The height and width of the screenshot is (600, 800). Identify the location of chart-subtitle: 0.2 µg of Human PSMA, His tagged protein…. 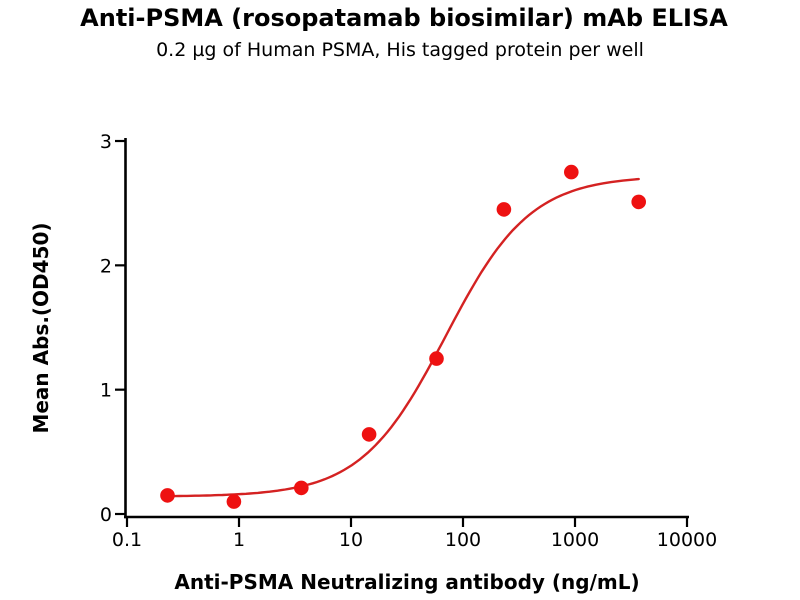
(400, 50).